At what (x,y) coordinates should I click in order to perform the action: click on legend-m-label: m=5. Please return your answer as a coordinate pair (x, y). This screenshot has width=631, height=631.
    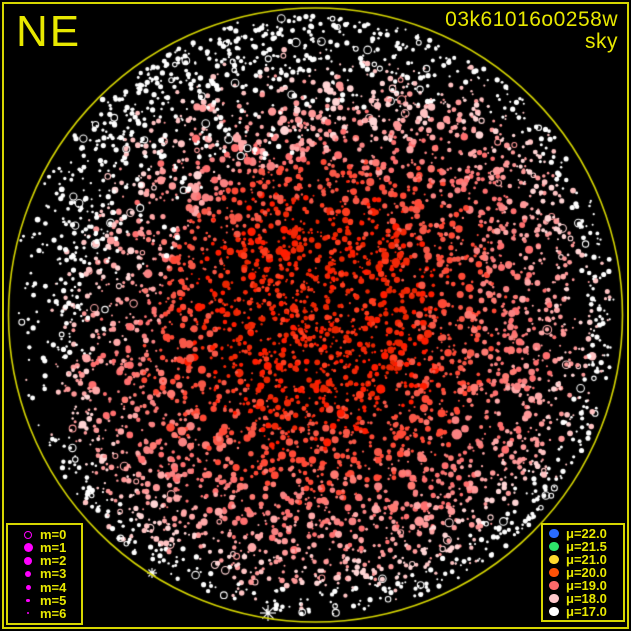
    Looking at the image, I should click on (53, 600).